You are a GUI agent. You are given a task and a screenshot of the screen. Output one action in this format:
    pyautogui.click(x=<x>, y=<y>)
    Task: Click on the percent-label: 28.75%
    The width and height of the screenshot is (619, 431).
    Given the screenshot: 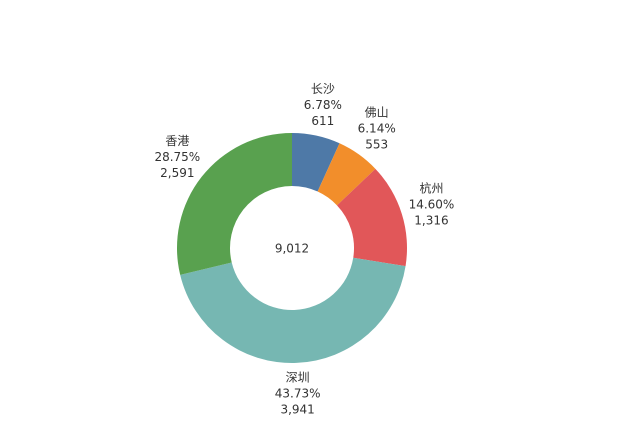 What is the action you would take?
    pyautogui.click(x=177, y=157)
    